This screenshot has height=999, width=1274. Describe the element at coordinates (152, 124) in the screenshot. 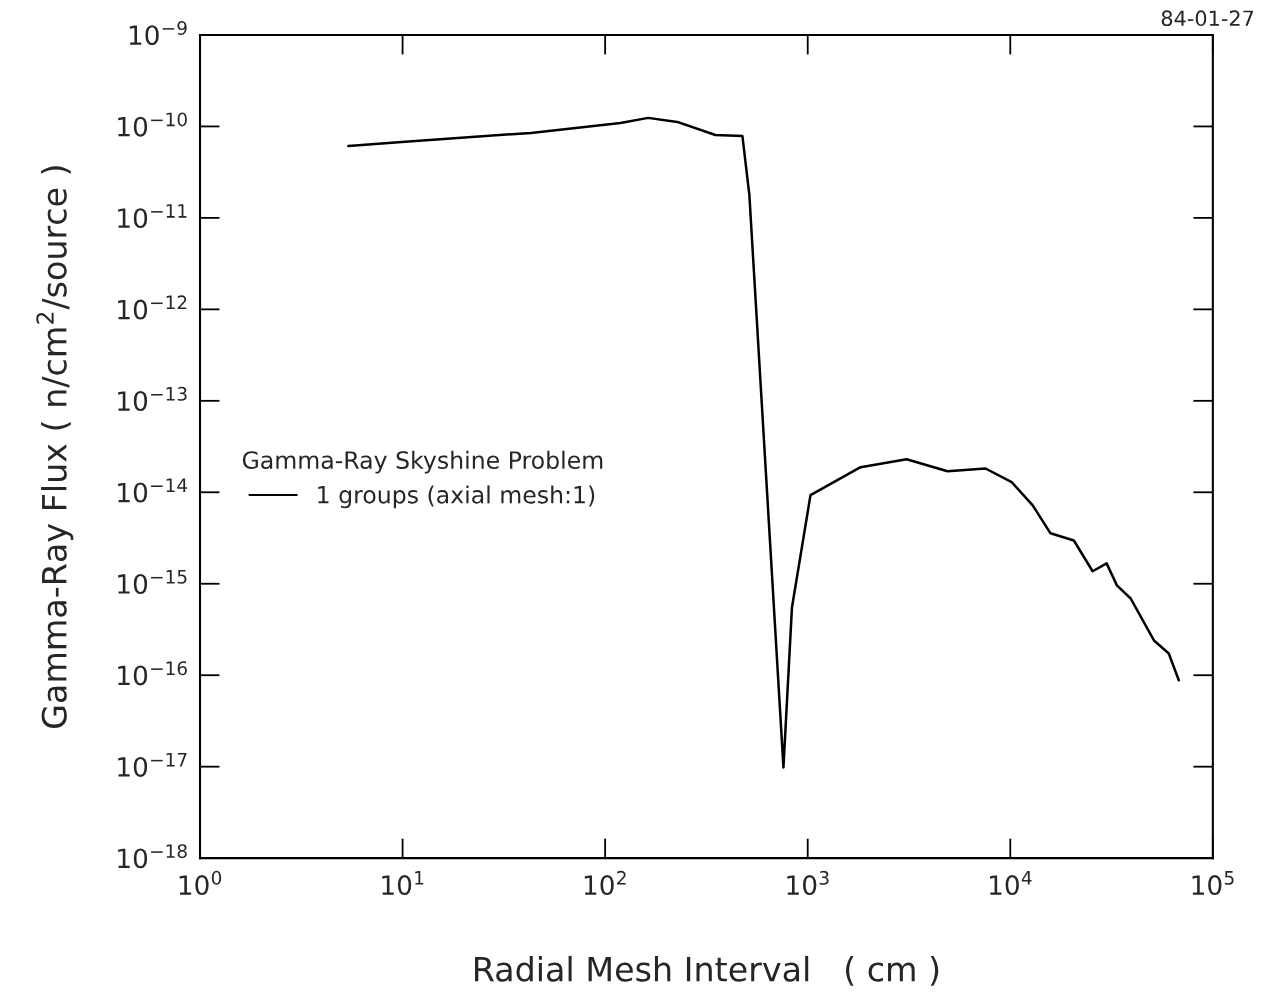

I see `y-tick-label: 10$^{−10}$` at that location.